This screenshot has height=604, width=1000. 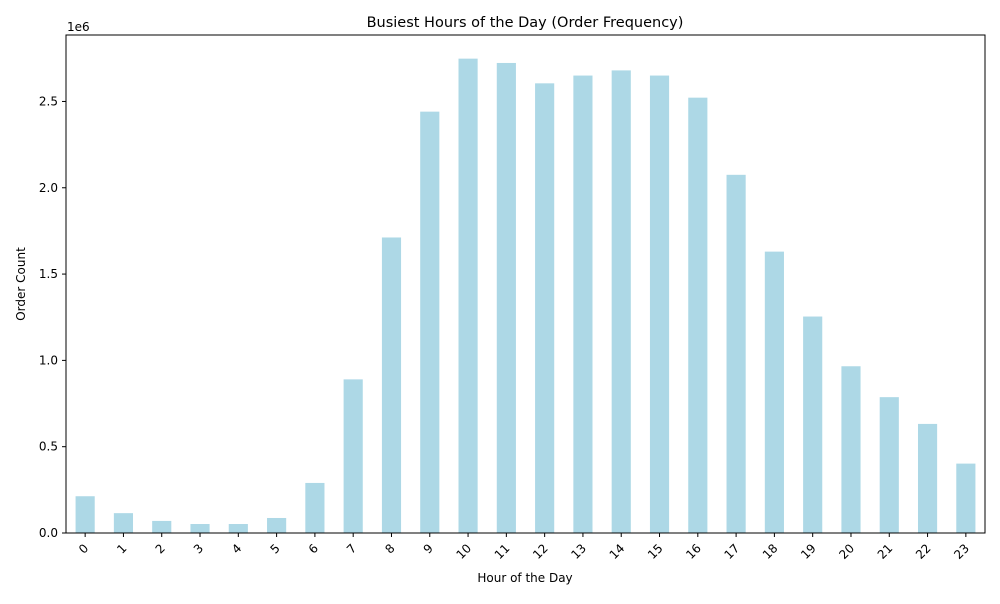 What do you see at coordinates (48, 101) in the screenshot?
I see `y-tick-label: 2.5` at bounding box center [48, 101].